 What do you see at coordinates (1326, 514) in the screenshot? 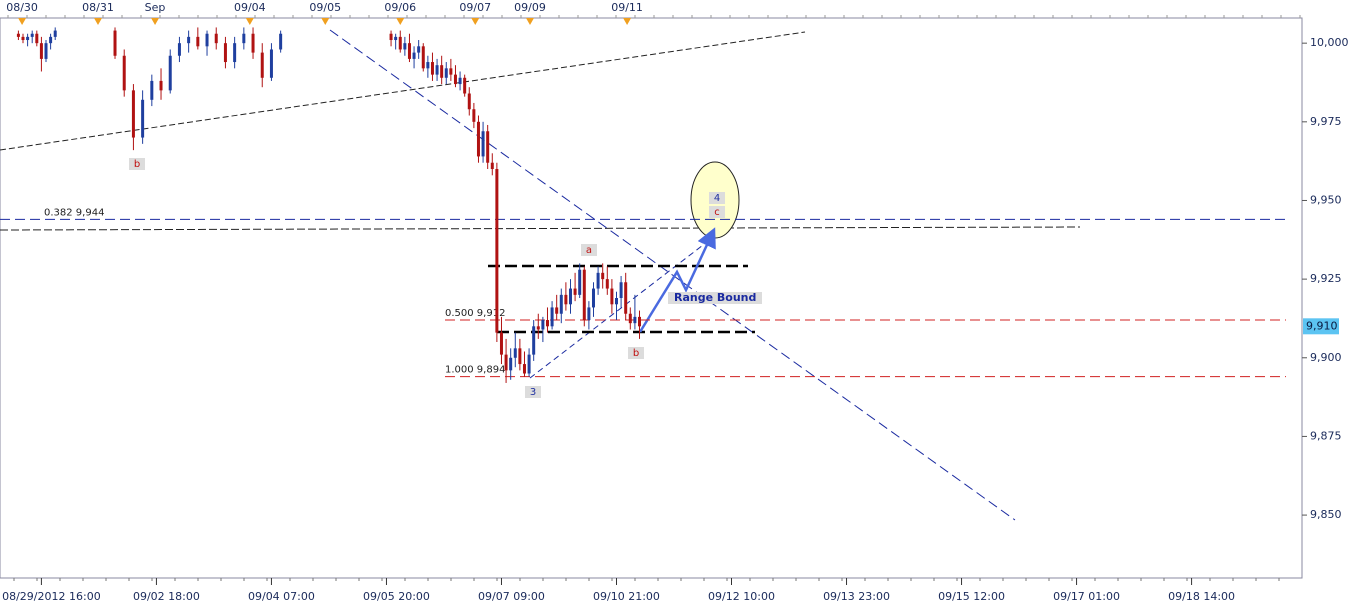
I see `y-tick-label: 9,850` at bounding box center [1326, 514].